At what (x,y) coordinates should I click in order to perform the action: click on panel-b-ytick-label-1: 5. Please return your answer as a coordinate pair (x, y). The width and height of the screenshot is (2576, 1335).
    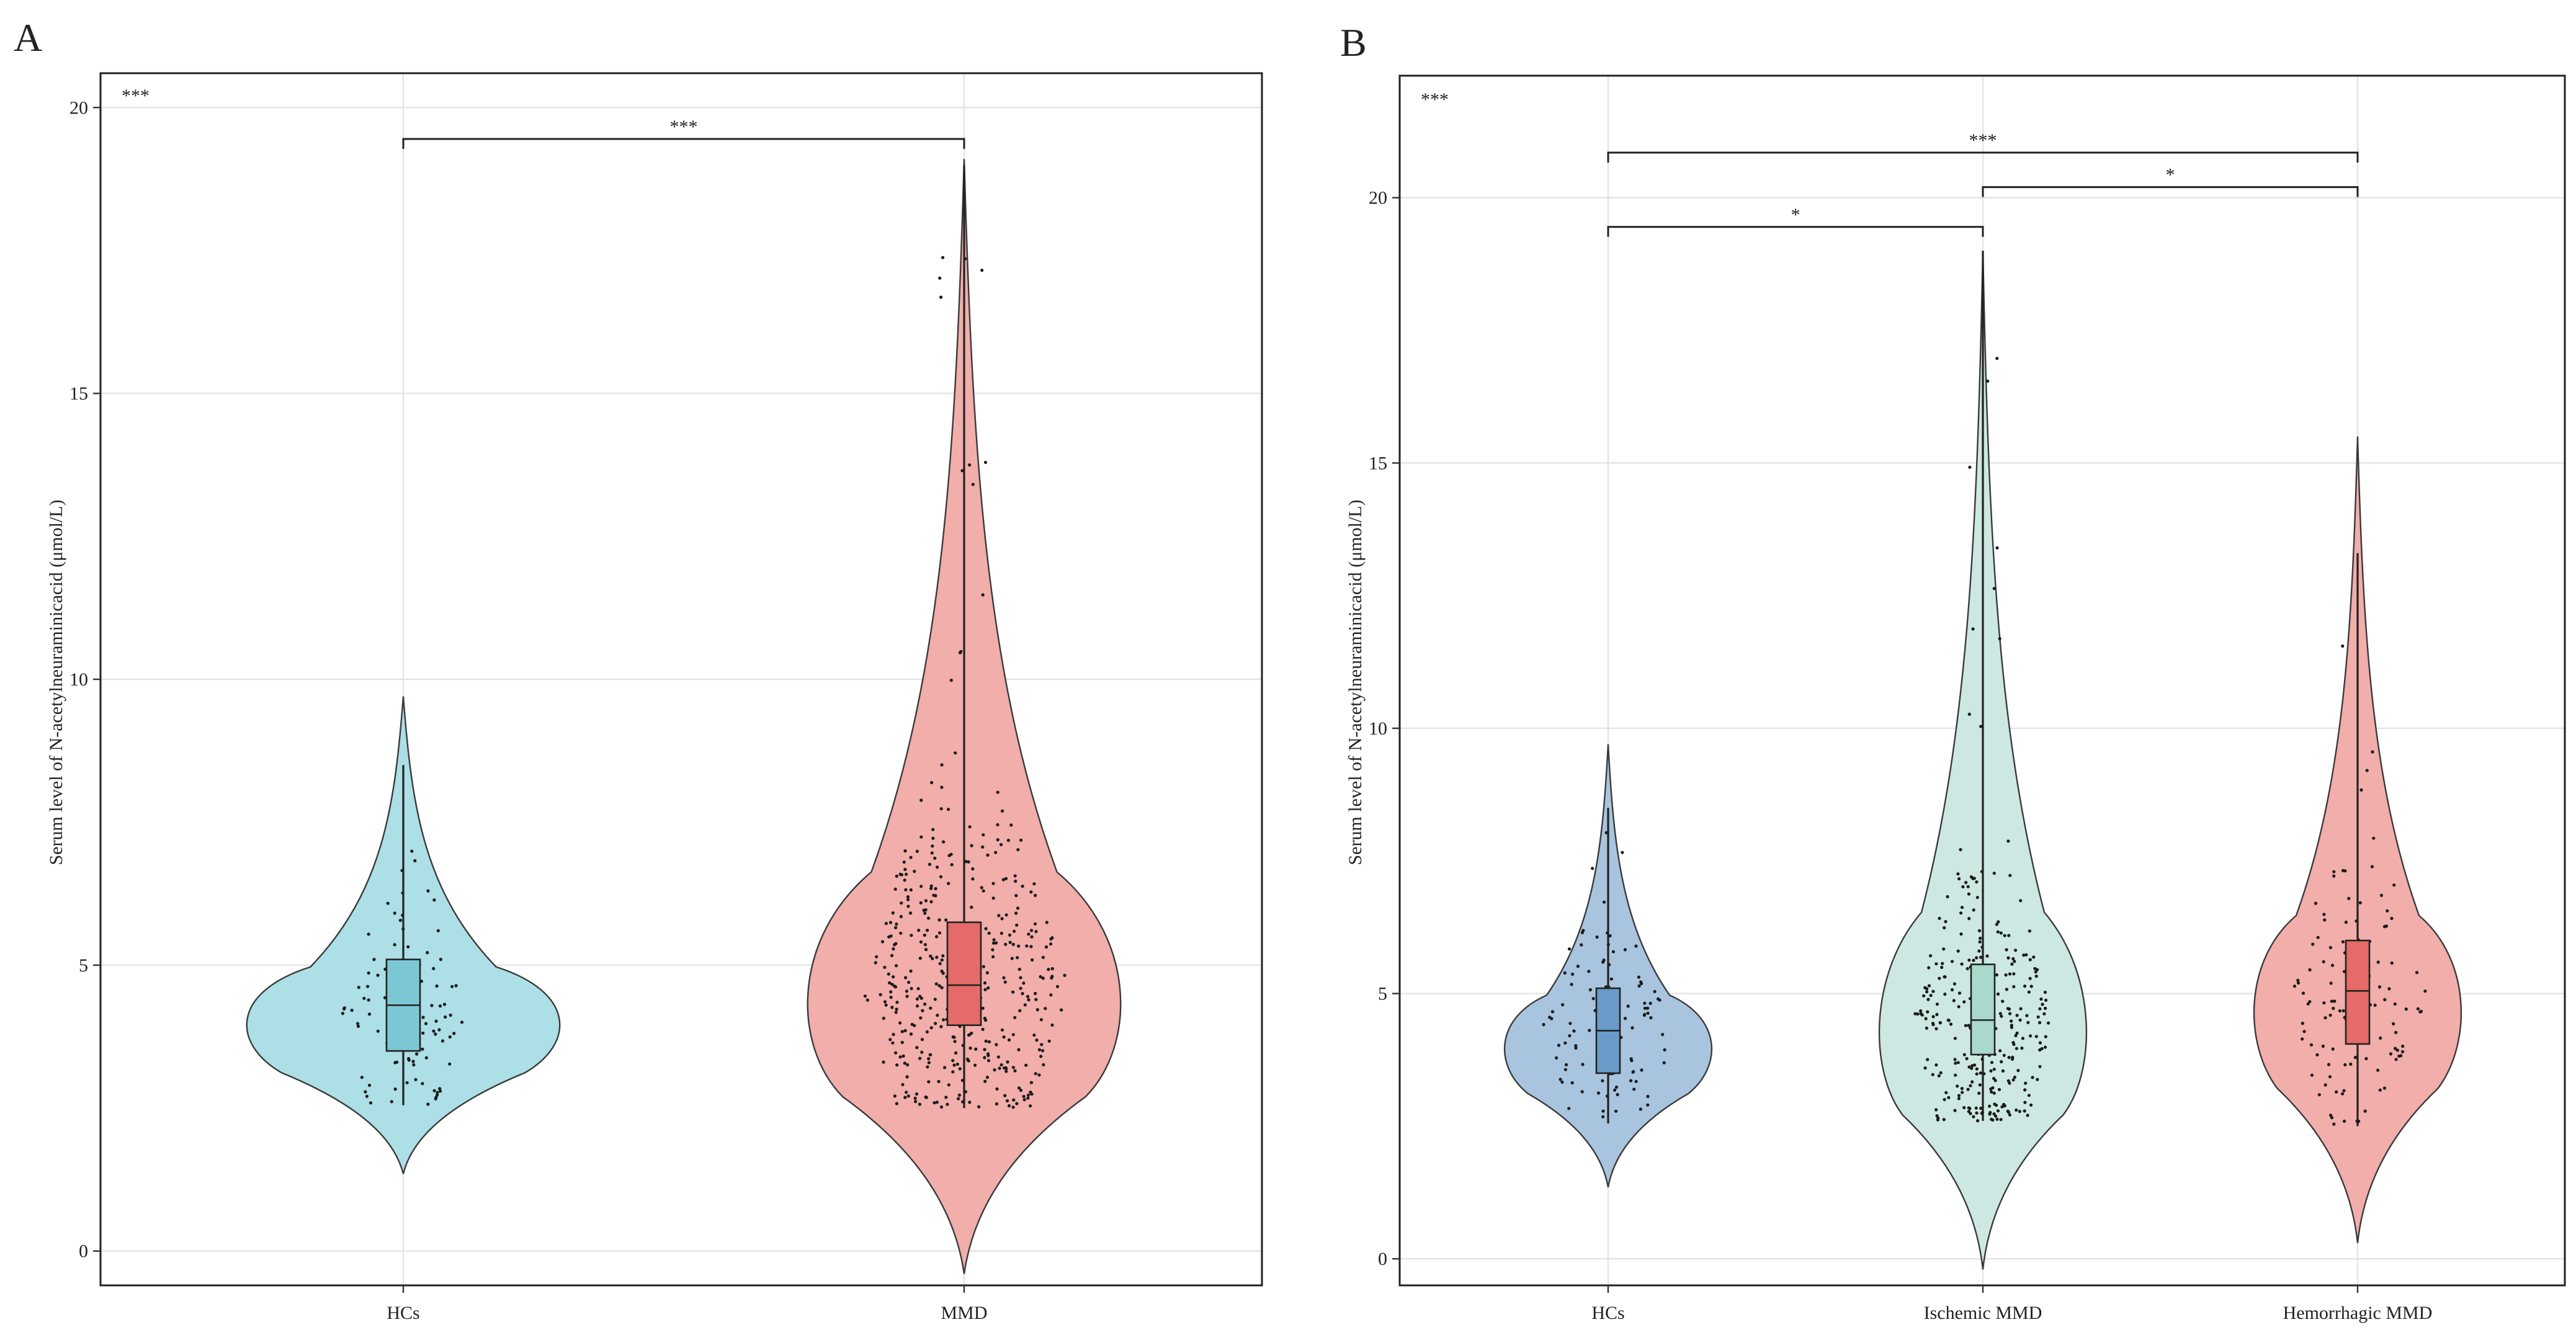
    Looking at the image, I should click on (1382, 994).